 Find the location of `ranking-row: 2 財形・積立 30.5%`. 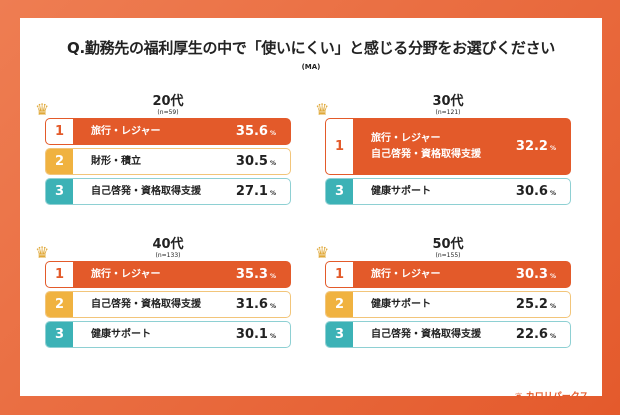

ranking-row: 2 財形・積立 30.5% is located at coordinates (168, 161).